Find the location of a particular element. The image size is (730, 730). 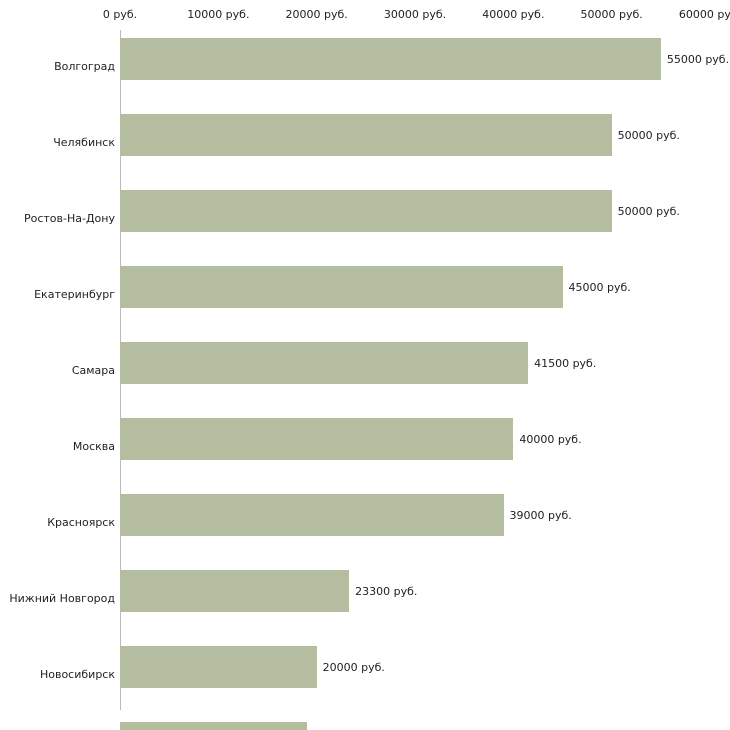

x-tick-label: 10000 руб. is located at coordinates (218, 14).